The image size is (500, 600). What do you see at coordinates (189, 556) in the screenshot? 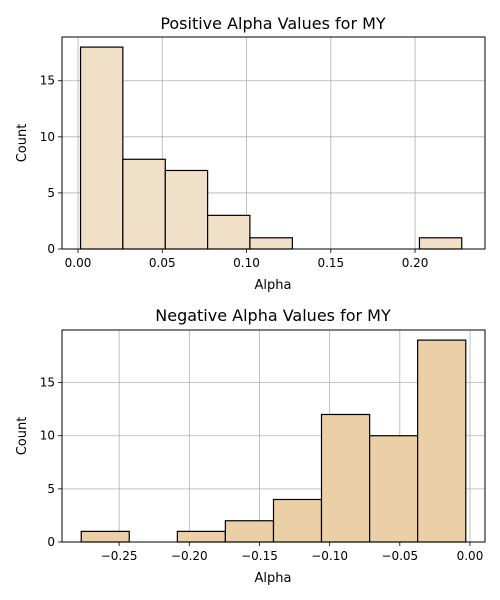
I see `x-tick-label: −0.20` at bounding box center [189, 556].